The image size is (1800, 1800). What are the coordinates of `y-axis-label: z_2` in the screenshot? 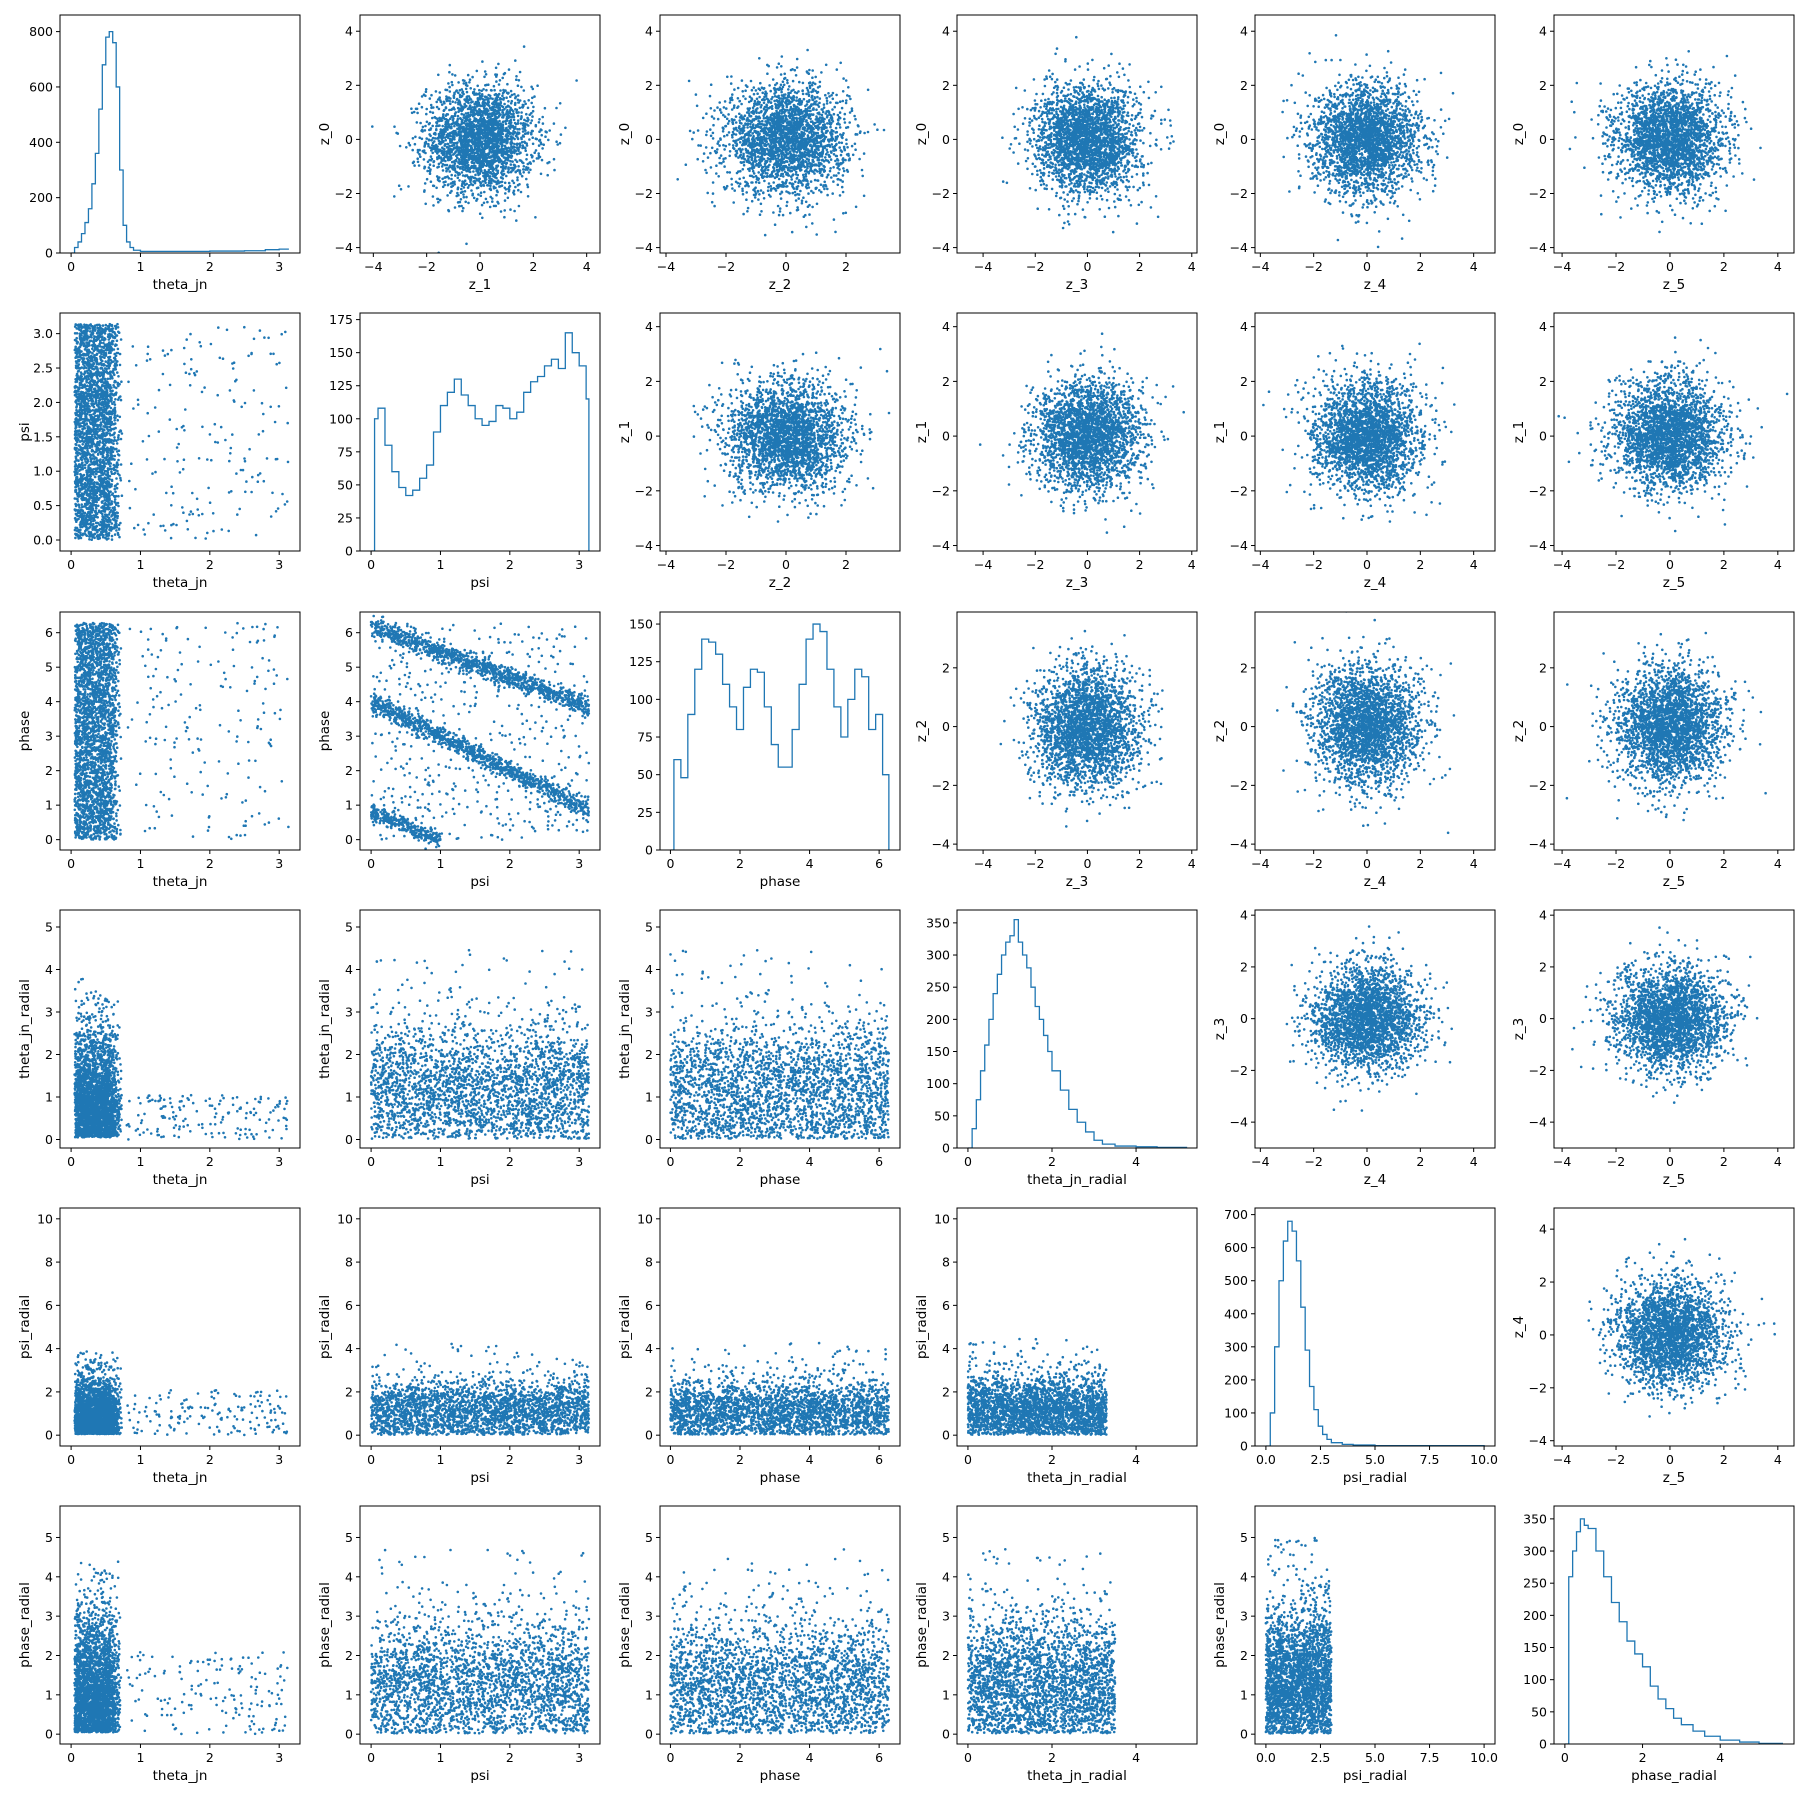 It's located at (922, 731).